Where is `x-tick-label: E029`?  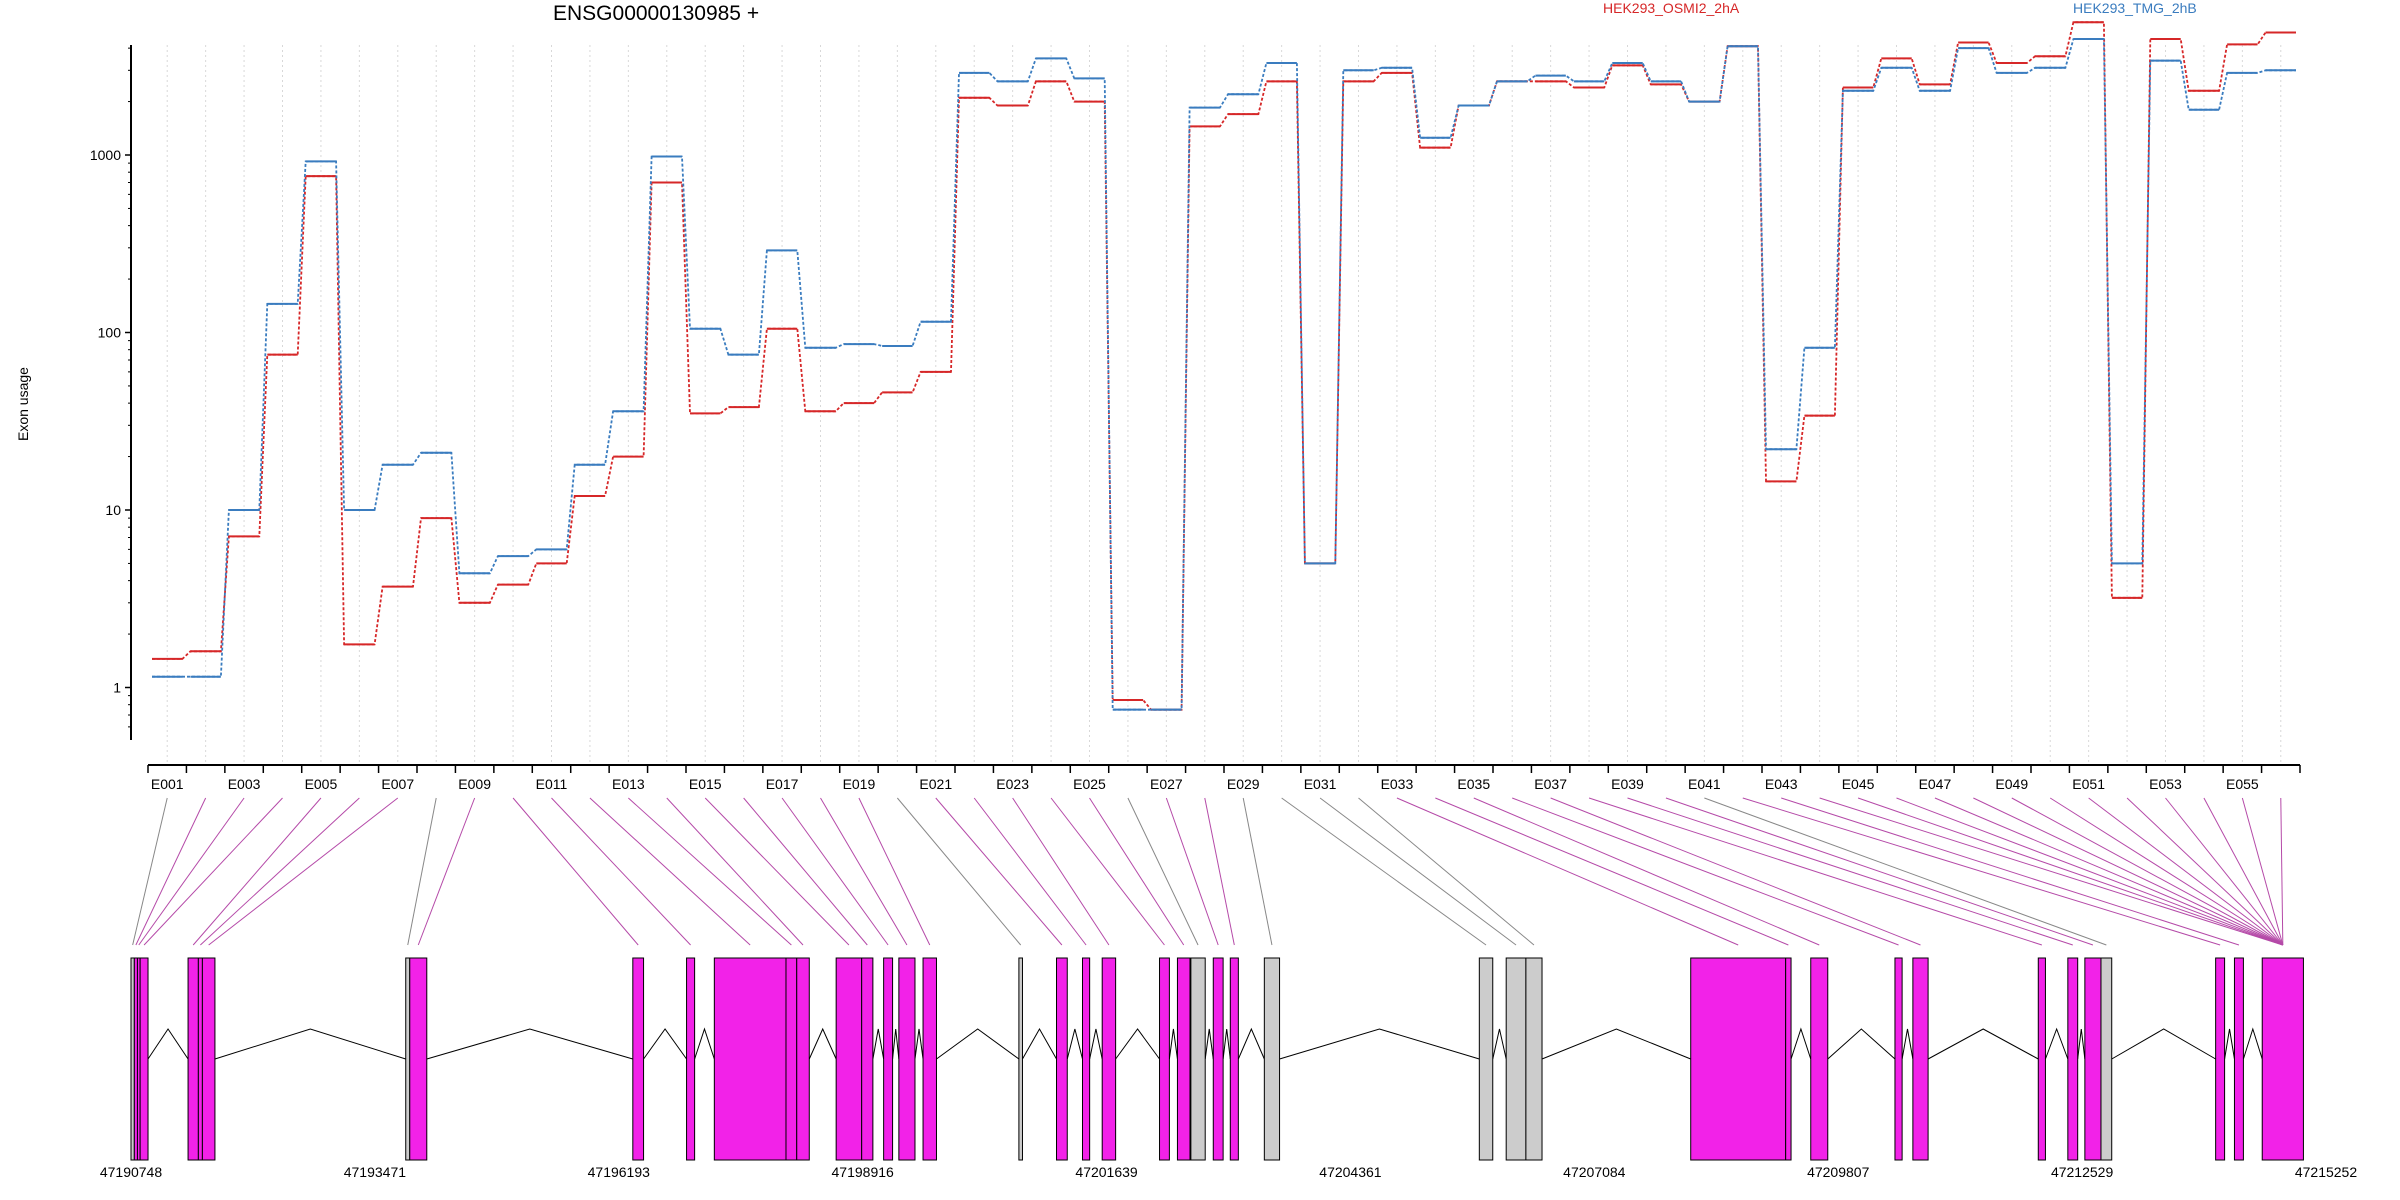 x-tick-label: E029 is located at coordinates (1243, 784).